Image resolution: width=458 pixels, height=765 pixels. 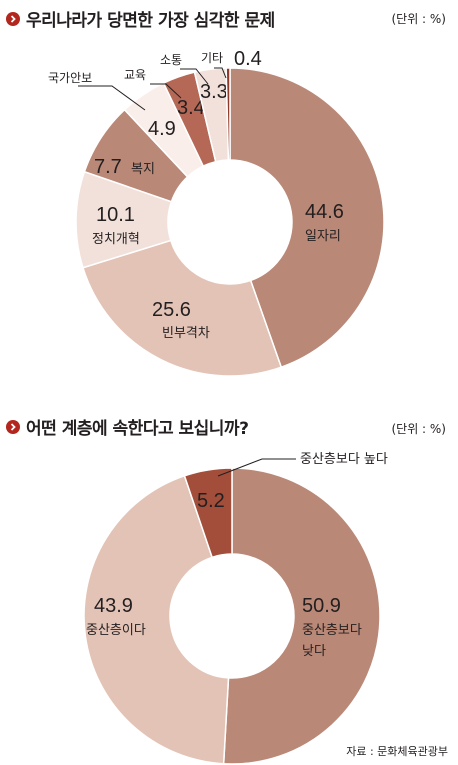 What do you see at coordinates (135, 75) in the screenshot?
I see `chart1-label-교육: 교육` at bounding box center [135, 75].